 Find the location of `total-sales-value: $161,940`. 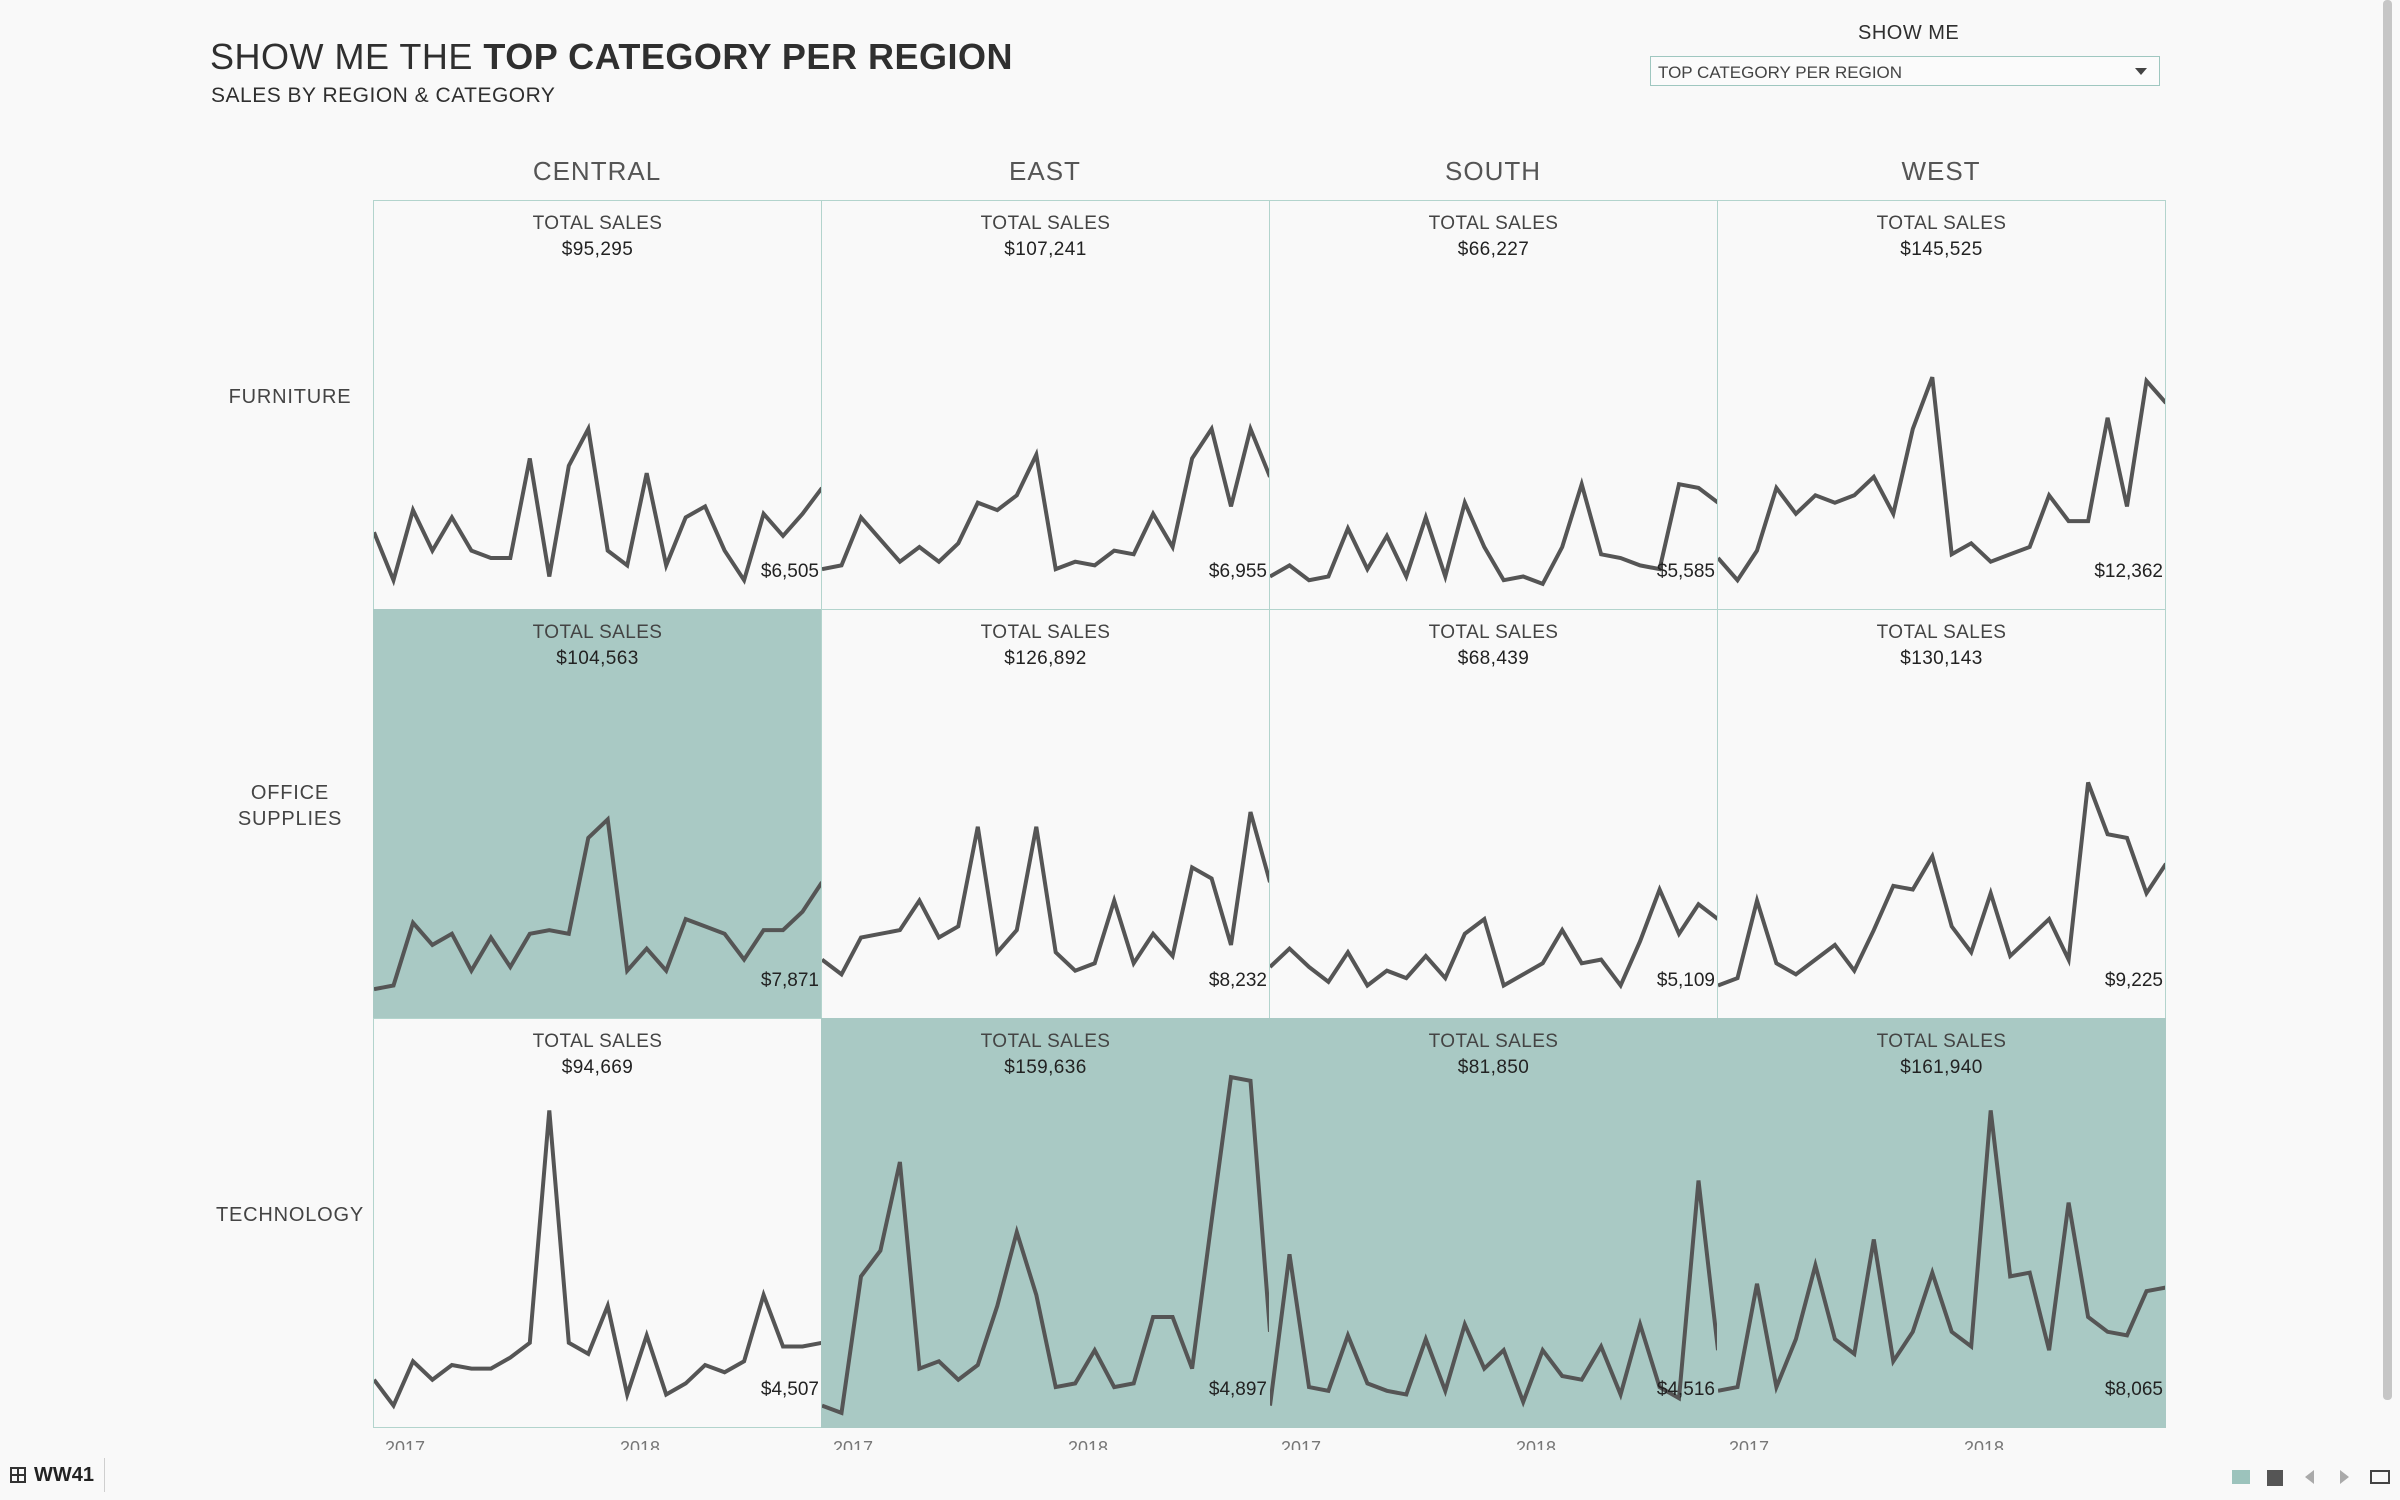

total-sales-value: $161,940 is located at coordinates (1941, 1067).